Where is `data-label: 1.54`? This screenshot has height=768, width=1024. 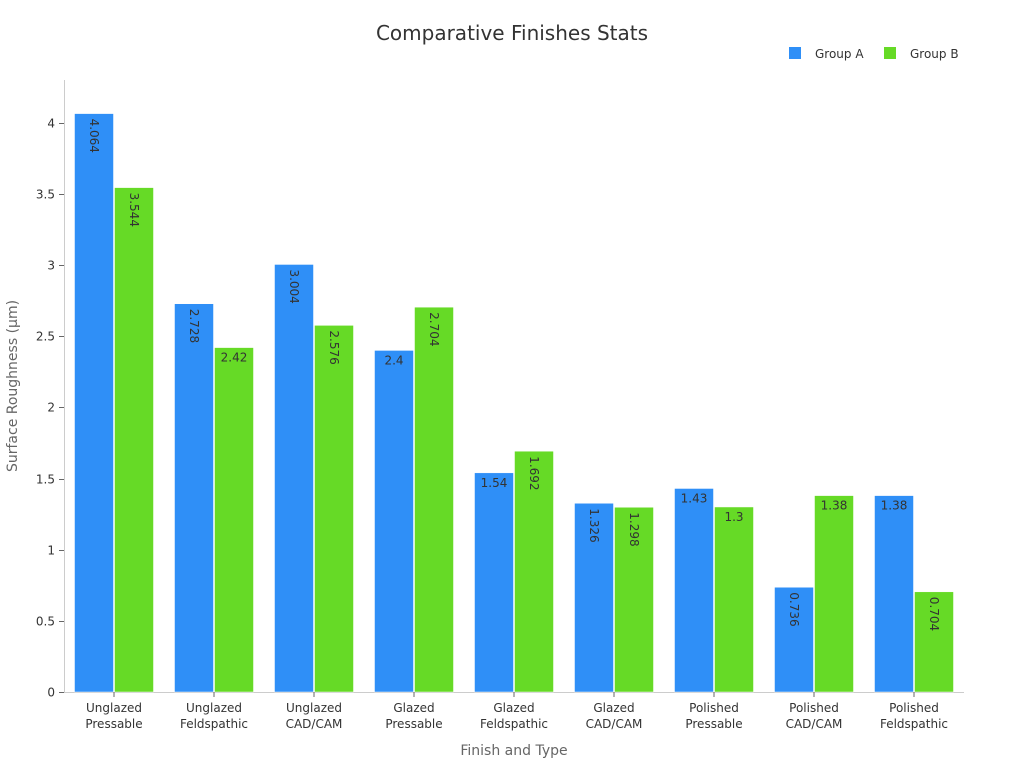
data-label: 1.54 is located at coordinates (494, 483).